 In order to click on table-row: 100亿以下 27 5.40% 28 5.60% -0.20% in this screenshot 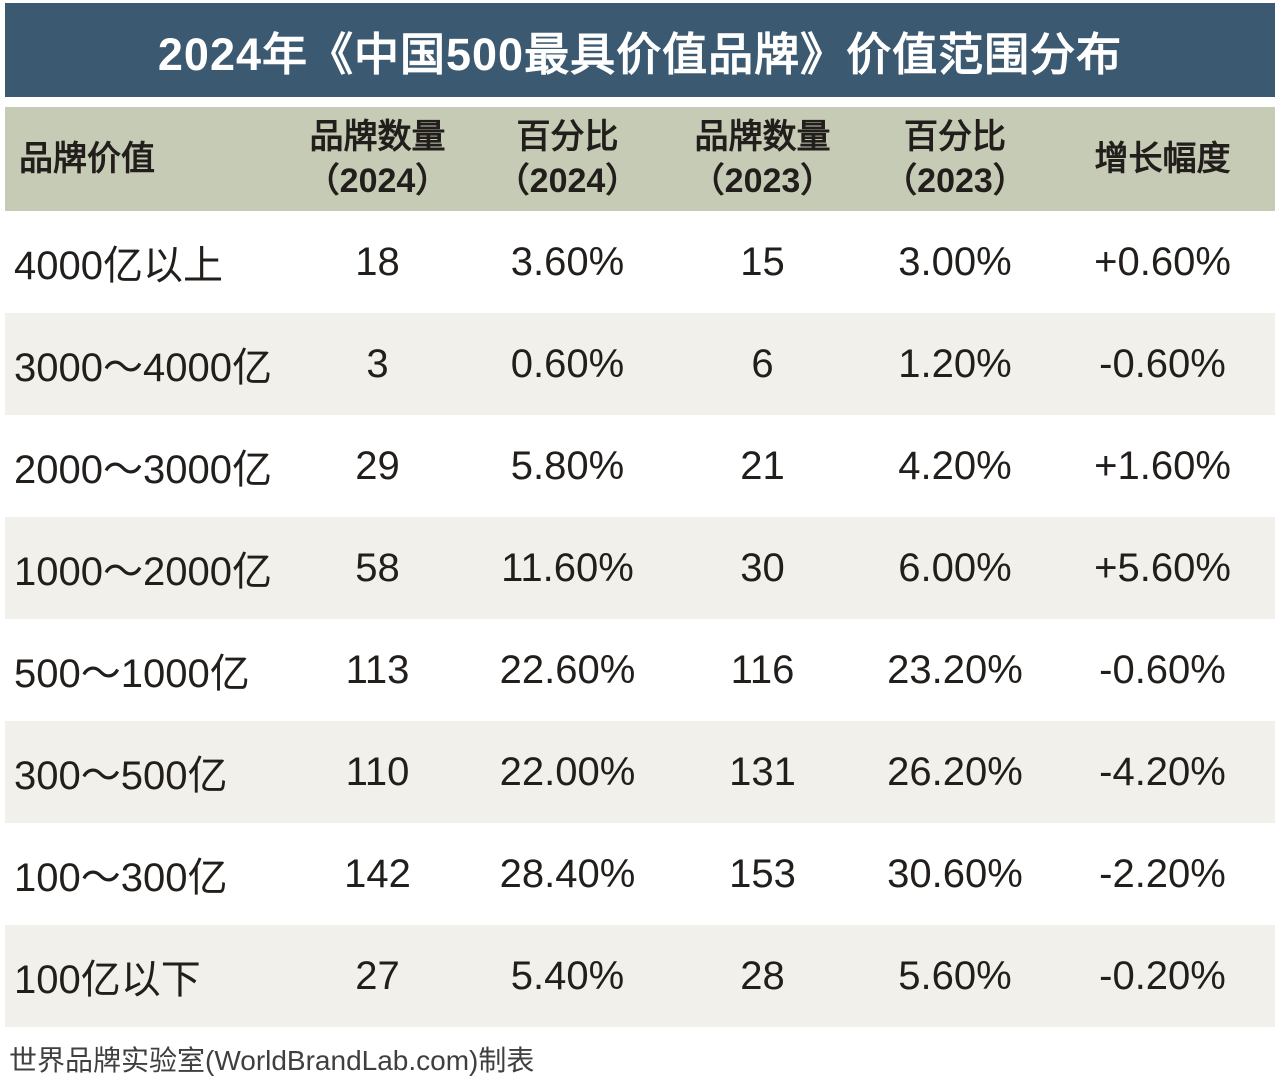, I will do `click(640, 976)`.